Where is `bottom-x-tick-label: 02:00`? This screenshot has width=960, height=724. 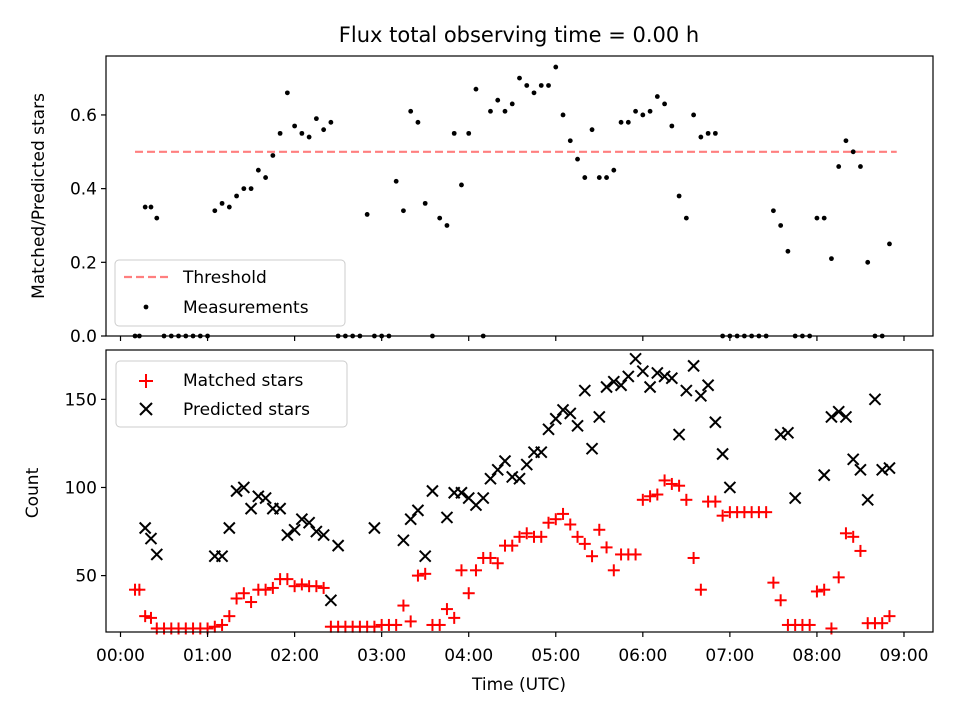
bottom-x-tick-label: 02:00 is located at coordinates (294, 656).